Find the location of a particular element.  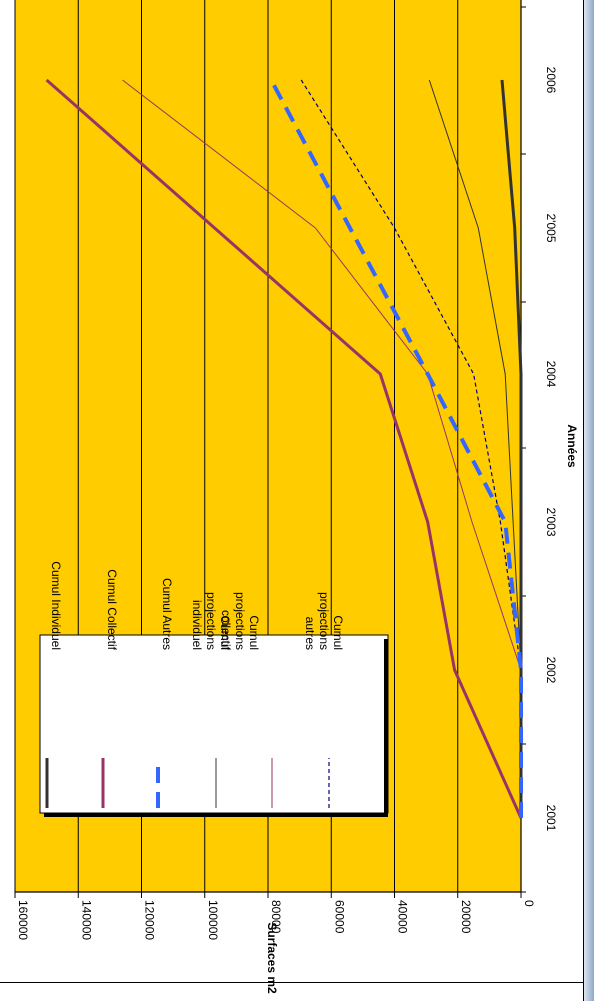

legend-label: Cumulprojectionsautres is located at coordinates (324, 621).